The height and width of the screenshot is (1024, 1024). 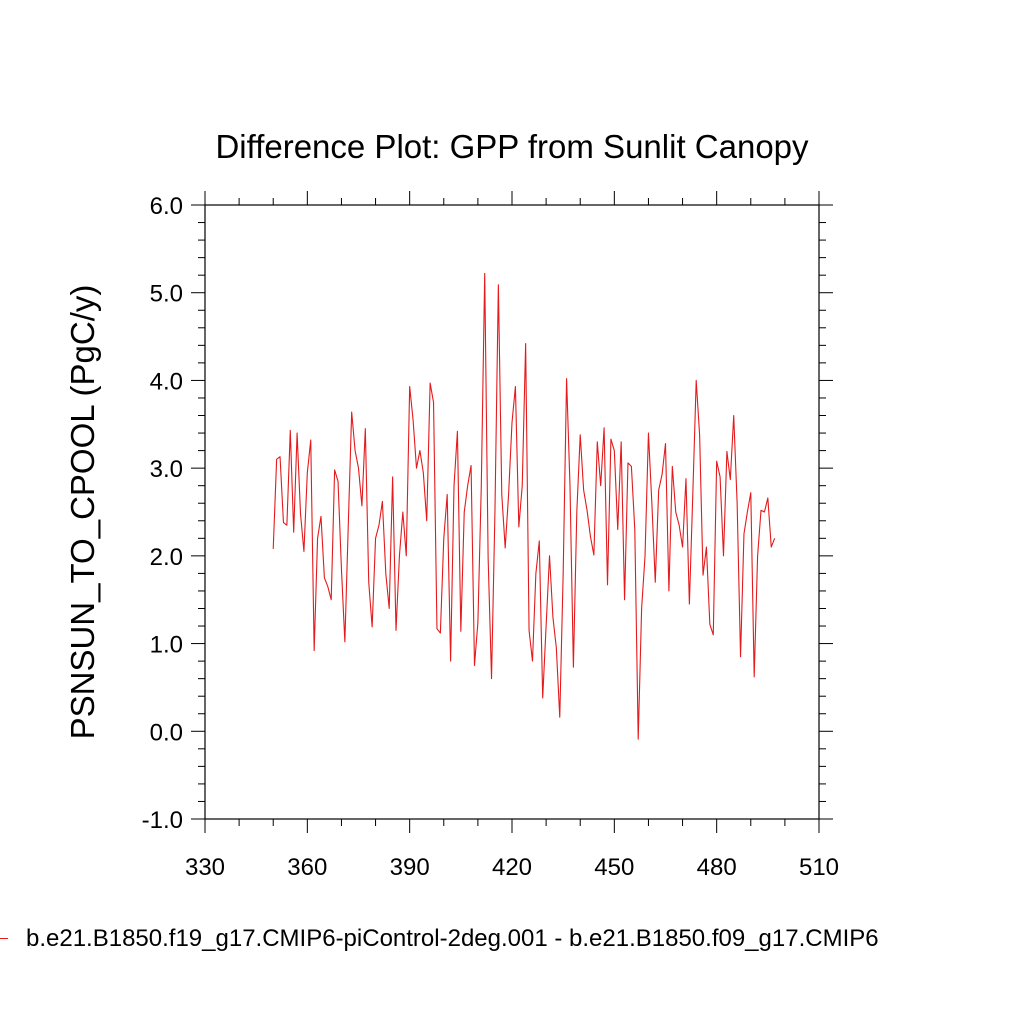 What do you see at coordinates (307, 867) in the screenshot?
I see `x-tick-label: 360` at bounding box center [307, 867].